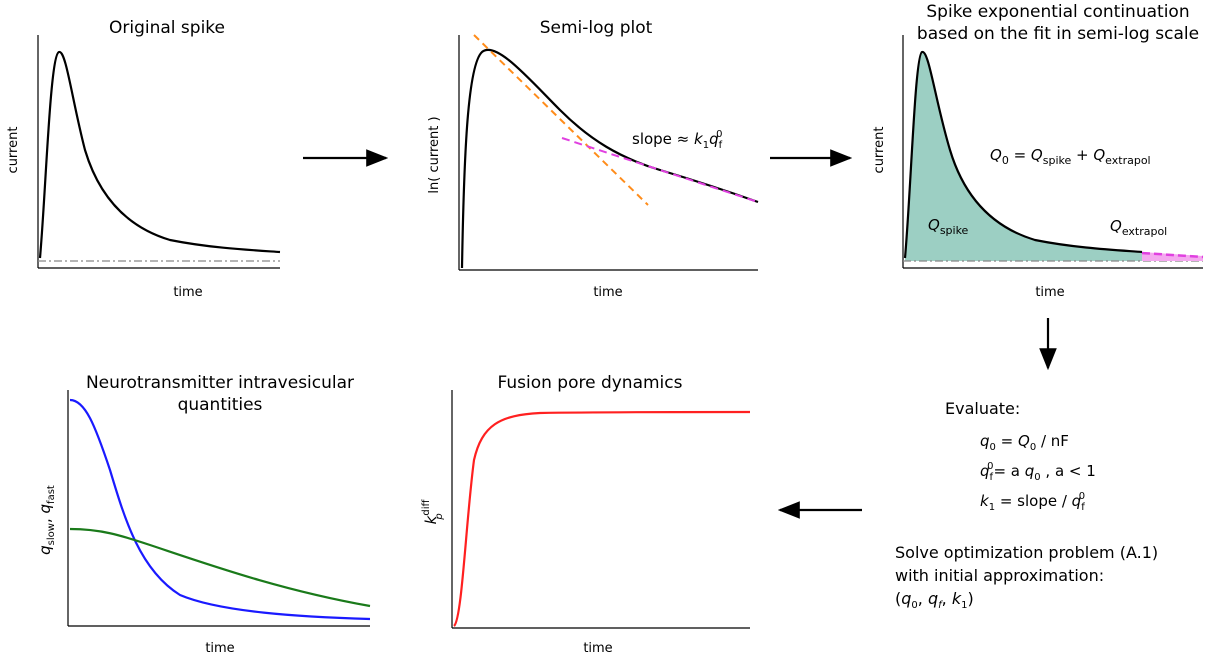 This screenshot has width=1206, height=657. I want to click on extrapolation-line, so click(1172, 255).